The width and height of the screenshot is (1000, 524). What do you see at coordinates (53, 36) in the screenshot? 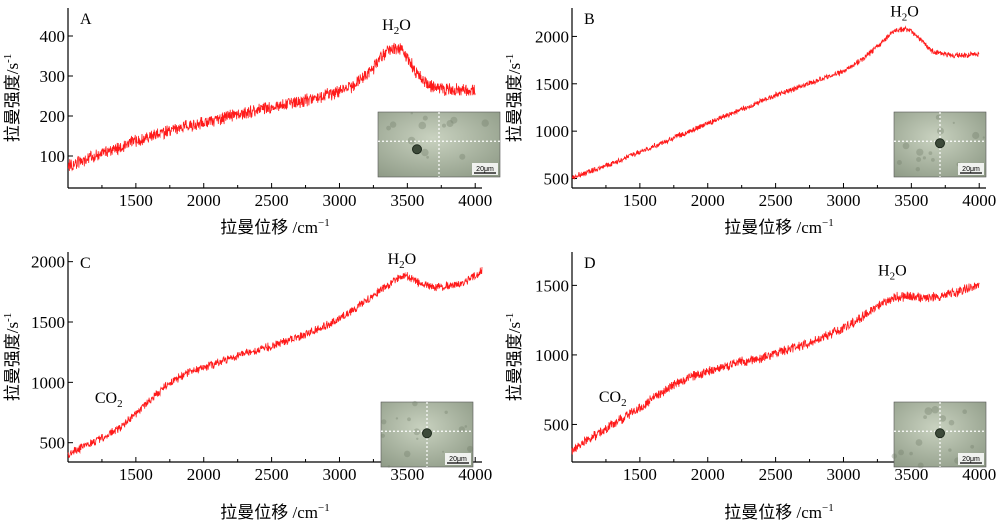
I see `y-tick-label: 400` at bounding box center [53, 36].